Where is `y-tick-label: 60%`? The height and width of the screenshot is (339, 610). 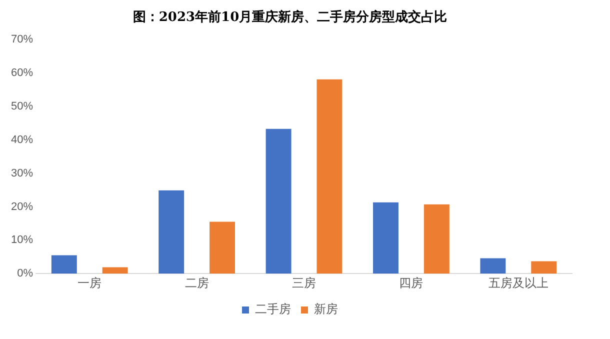
y-tick-label: 60% is located at coordinates (22, 73).